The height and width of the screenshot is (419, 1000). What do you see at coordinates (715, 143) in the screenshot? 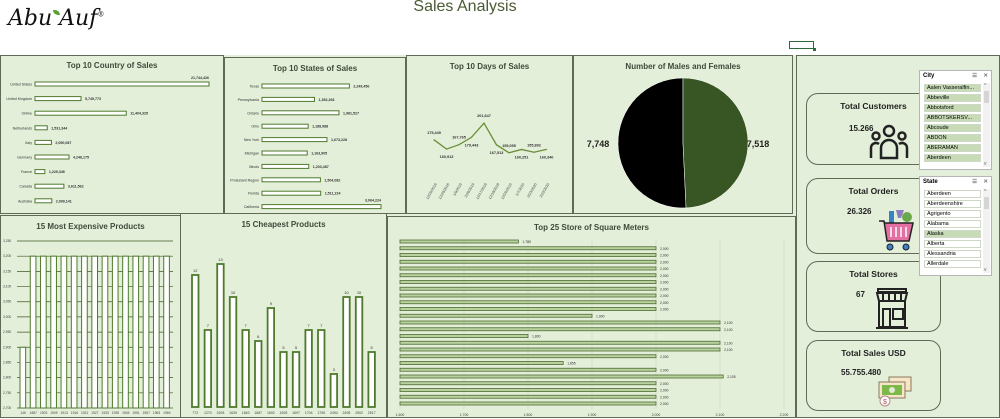
I see `pie-slice-female` at bounding box center [715, 143].